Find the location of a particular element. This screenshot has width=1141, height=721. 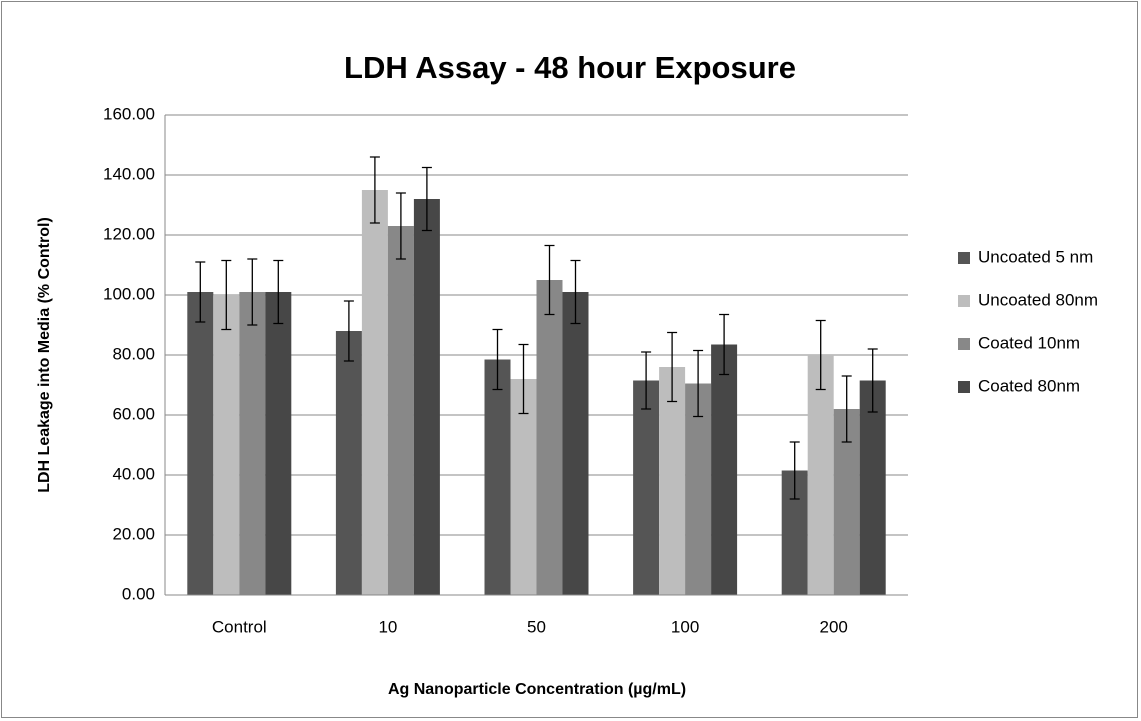

legend-label: Coated 10nm is located at coordinates (1029, 342).